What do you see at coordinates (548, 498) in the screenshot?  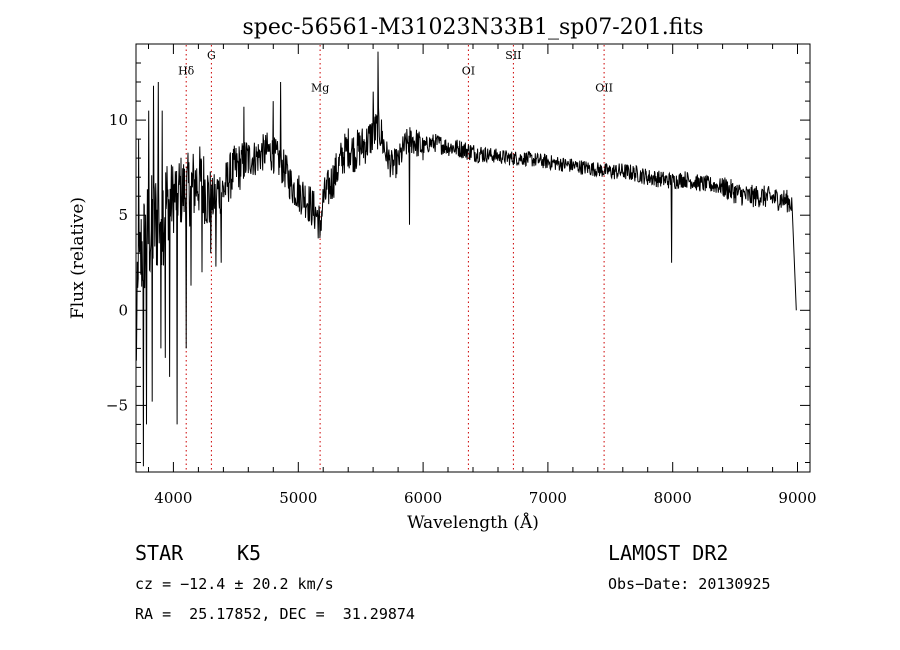 I see `x-tick-label: 7000` at bounding box center [548, 498].